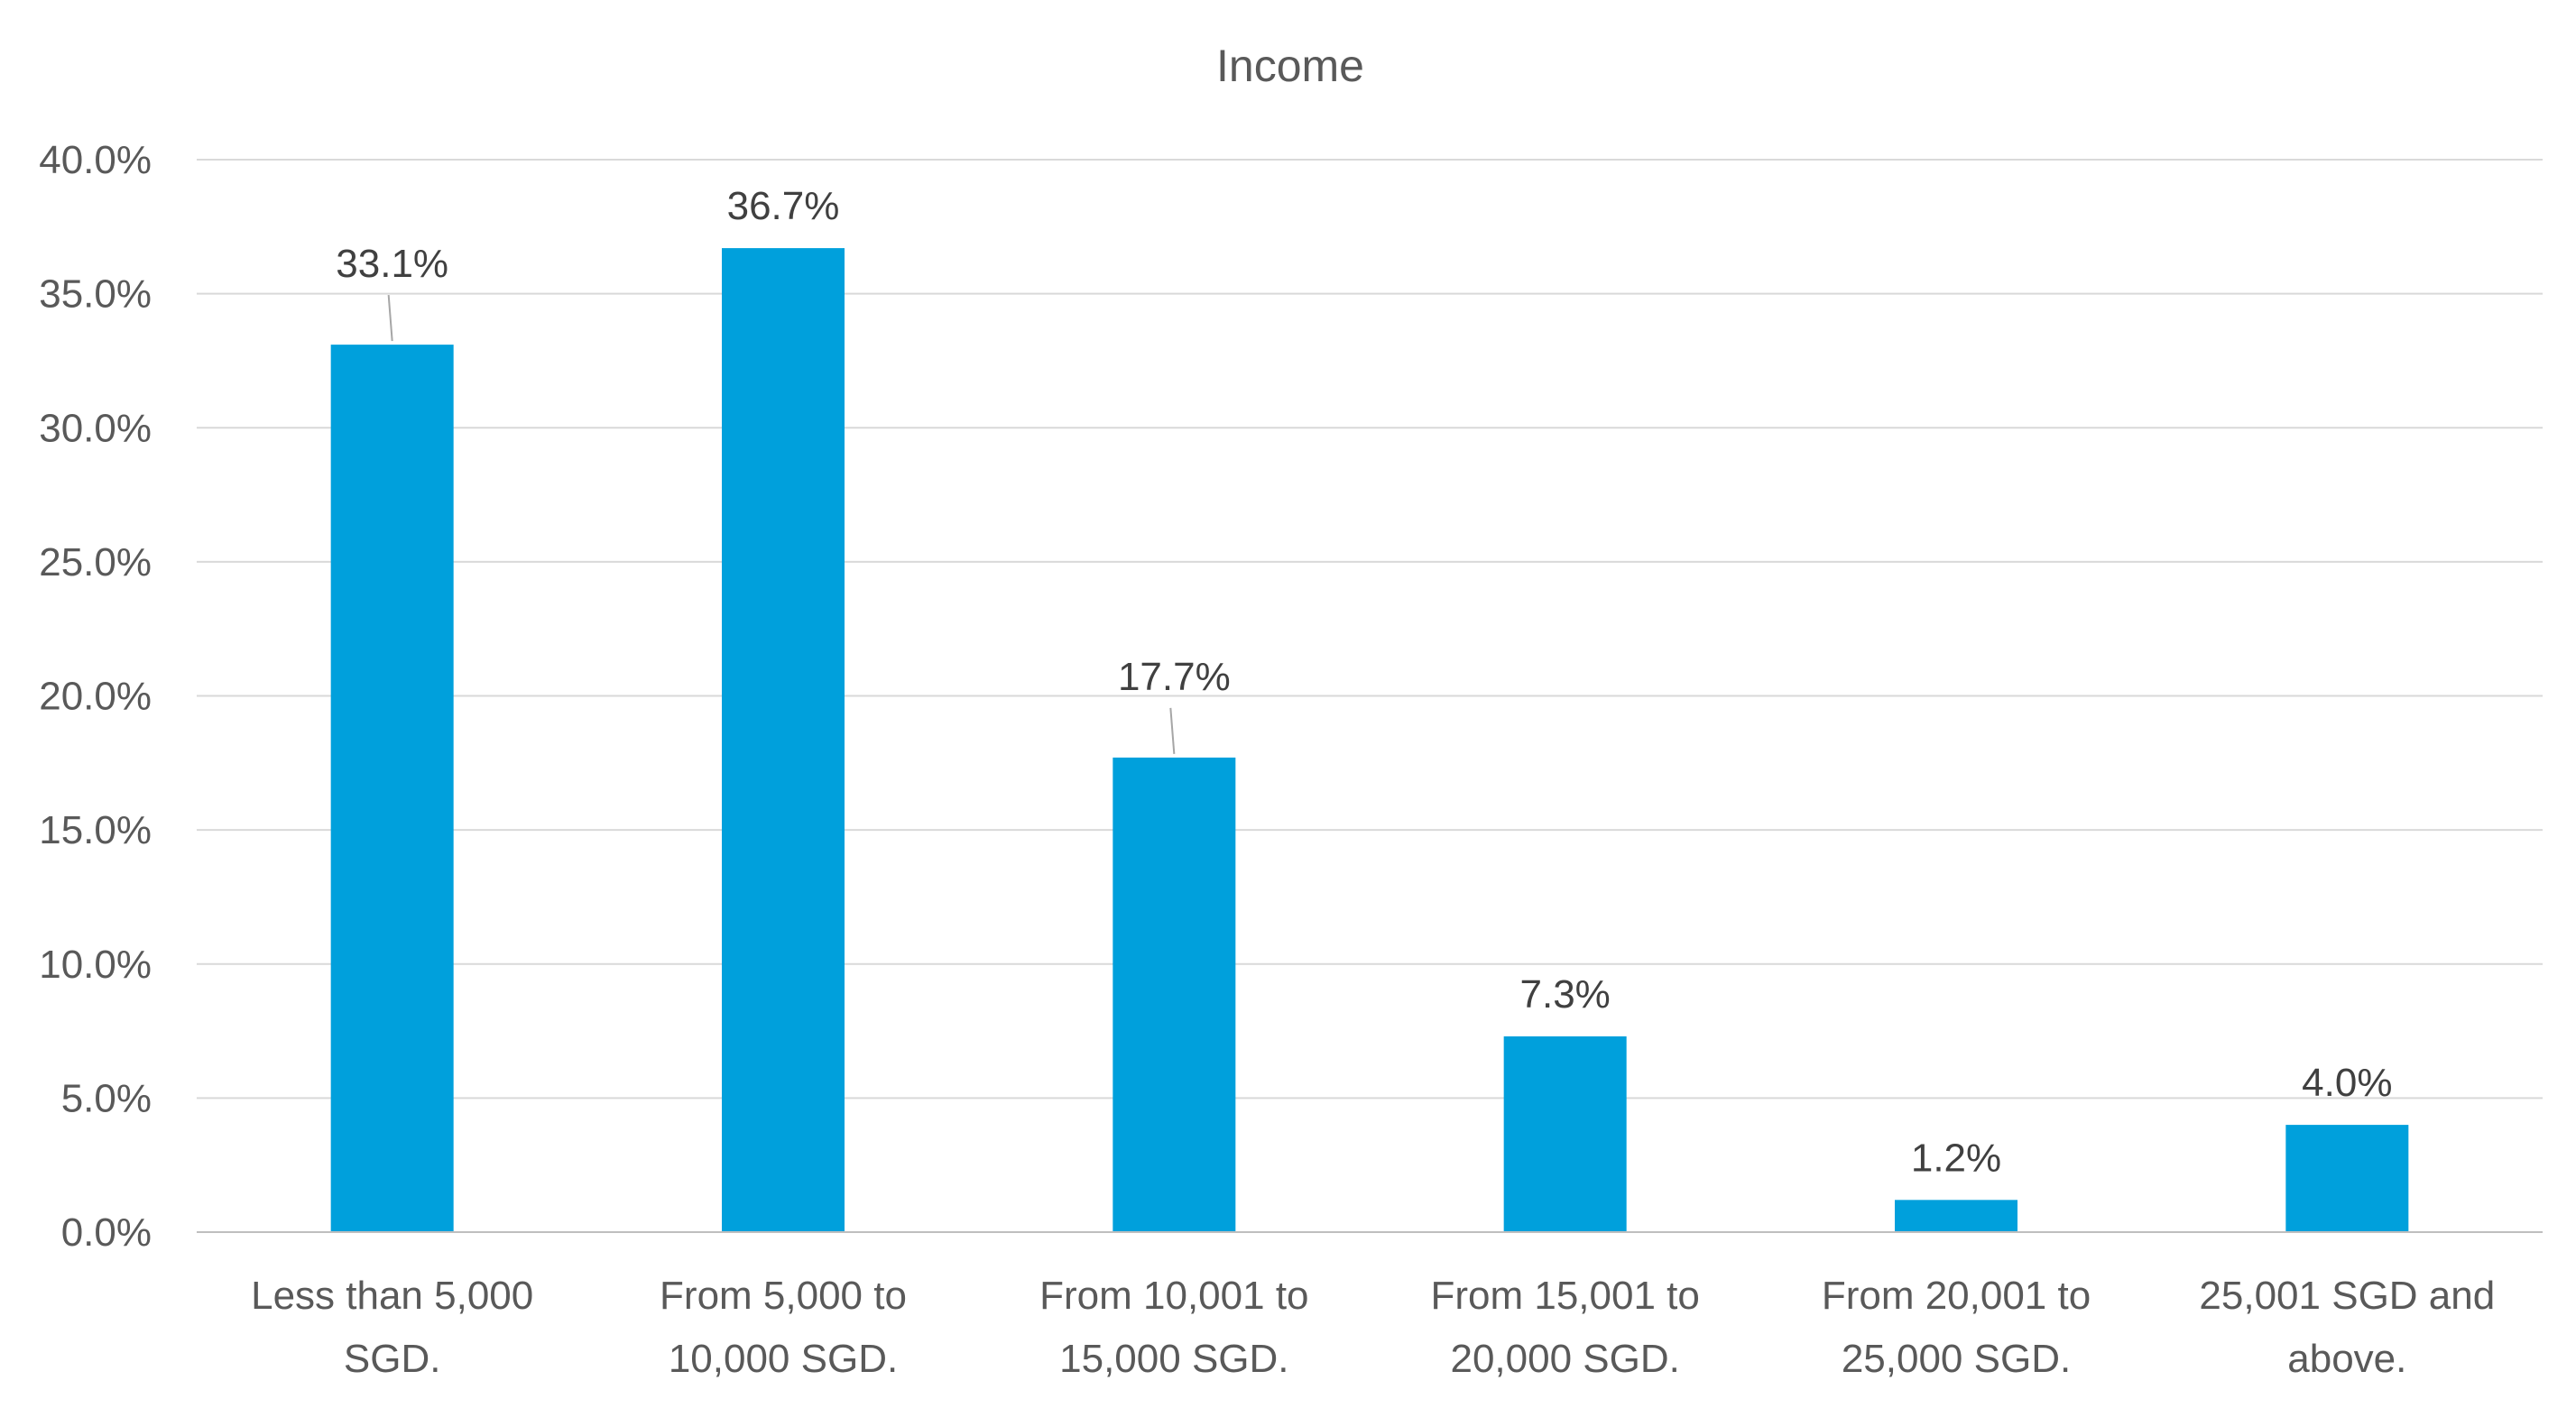  What do you see at coordinates (106, 1098) in the screenshot?
I see `y-tick-label: 5.0%` at bounding box center [106, 1098].